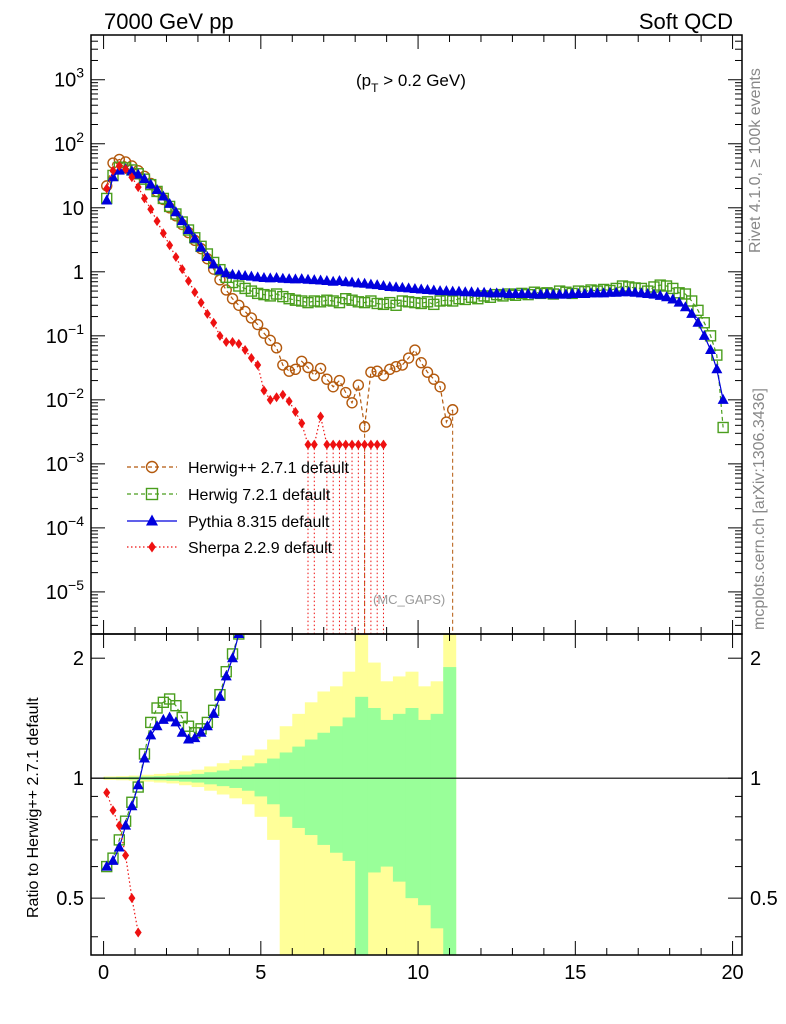 Image resolution: width=786 pixels, height=1024 pixels. I want to click on y-tick-label: 10³, so click(69, 78).